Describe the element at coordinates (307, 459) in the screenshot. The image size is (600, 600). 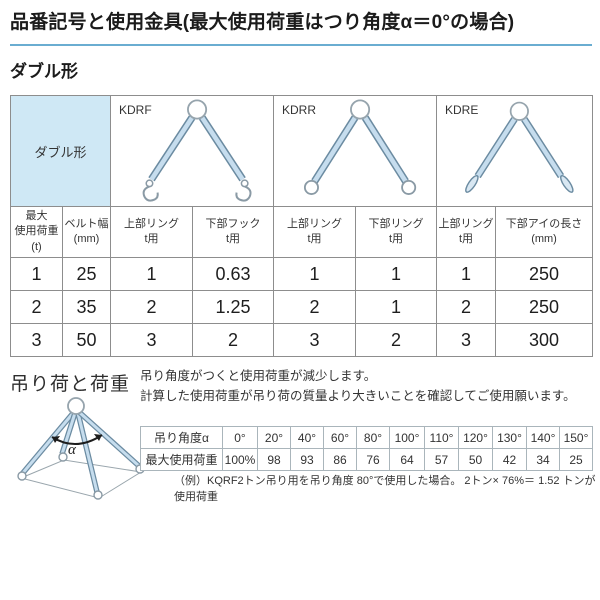
I see `load-value: 93` at that location.